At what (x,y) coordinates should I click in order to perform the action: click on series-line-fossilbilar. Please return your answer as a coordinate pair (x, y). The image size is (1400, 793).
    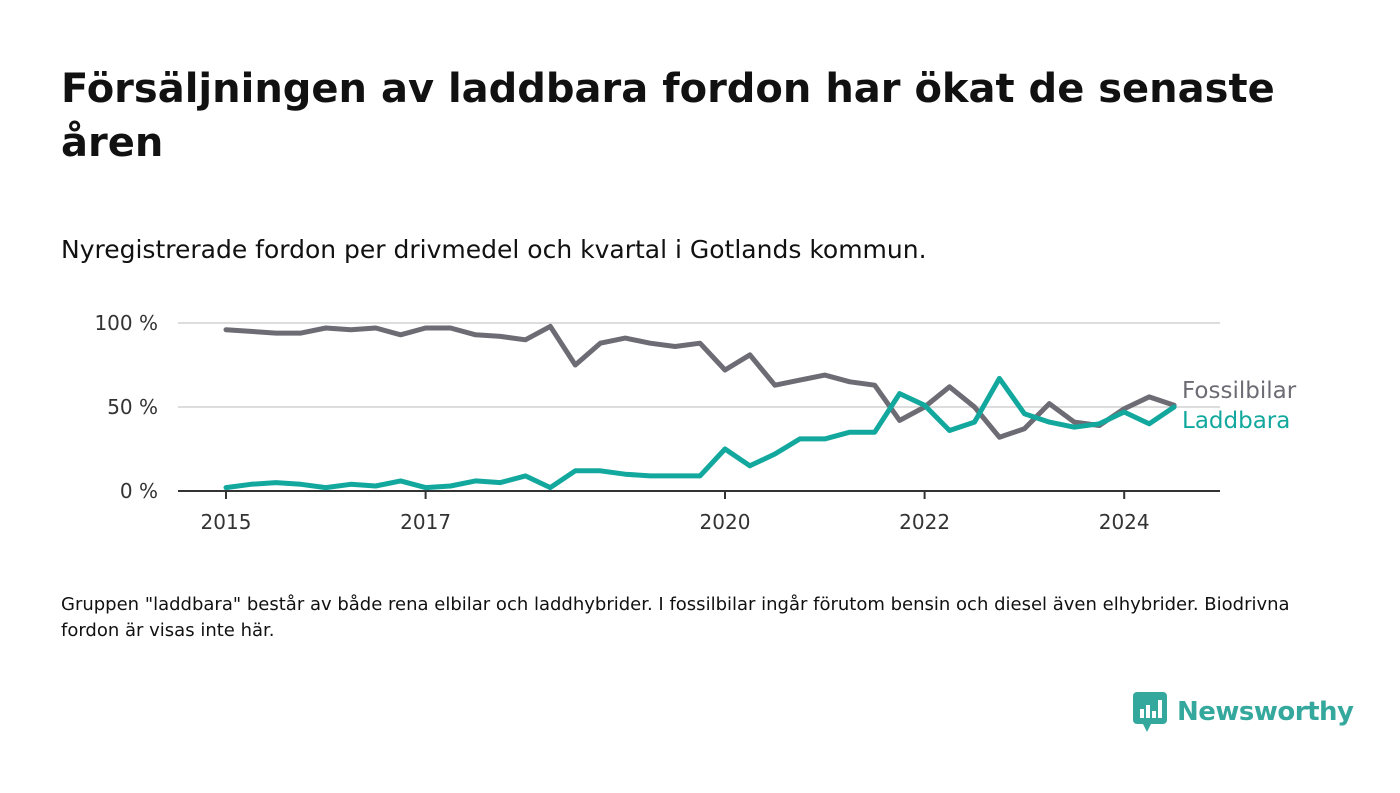
    Looking at the image, I should click on (700, 381).